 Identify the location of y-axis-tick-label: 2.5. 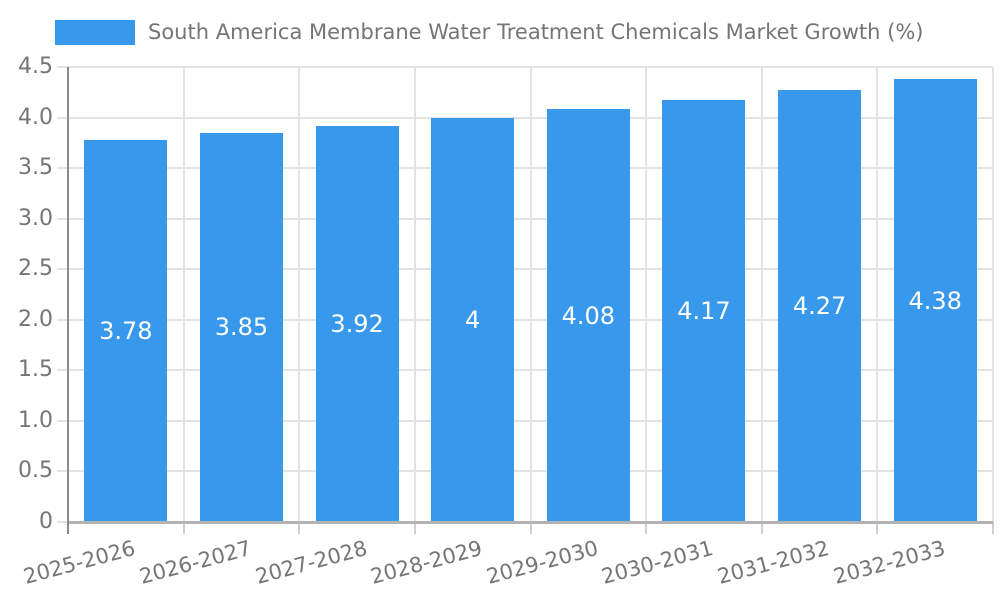
(35, 269).